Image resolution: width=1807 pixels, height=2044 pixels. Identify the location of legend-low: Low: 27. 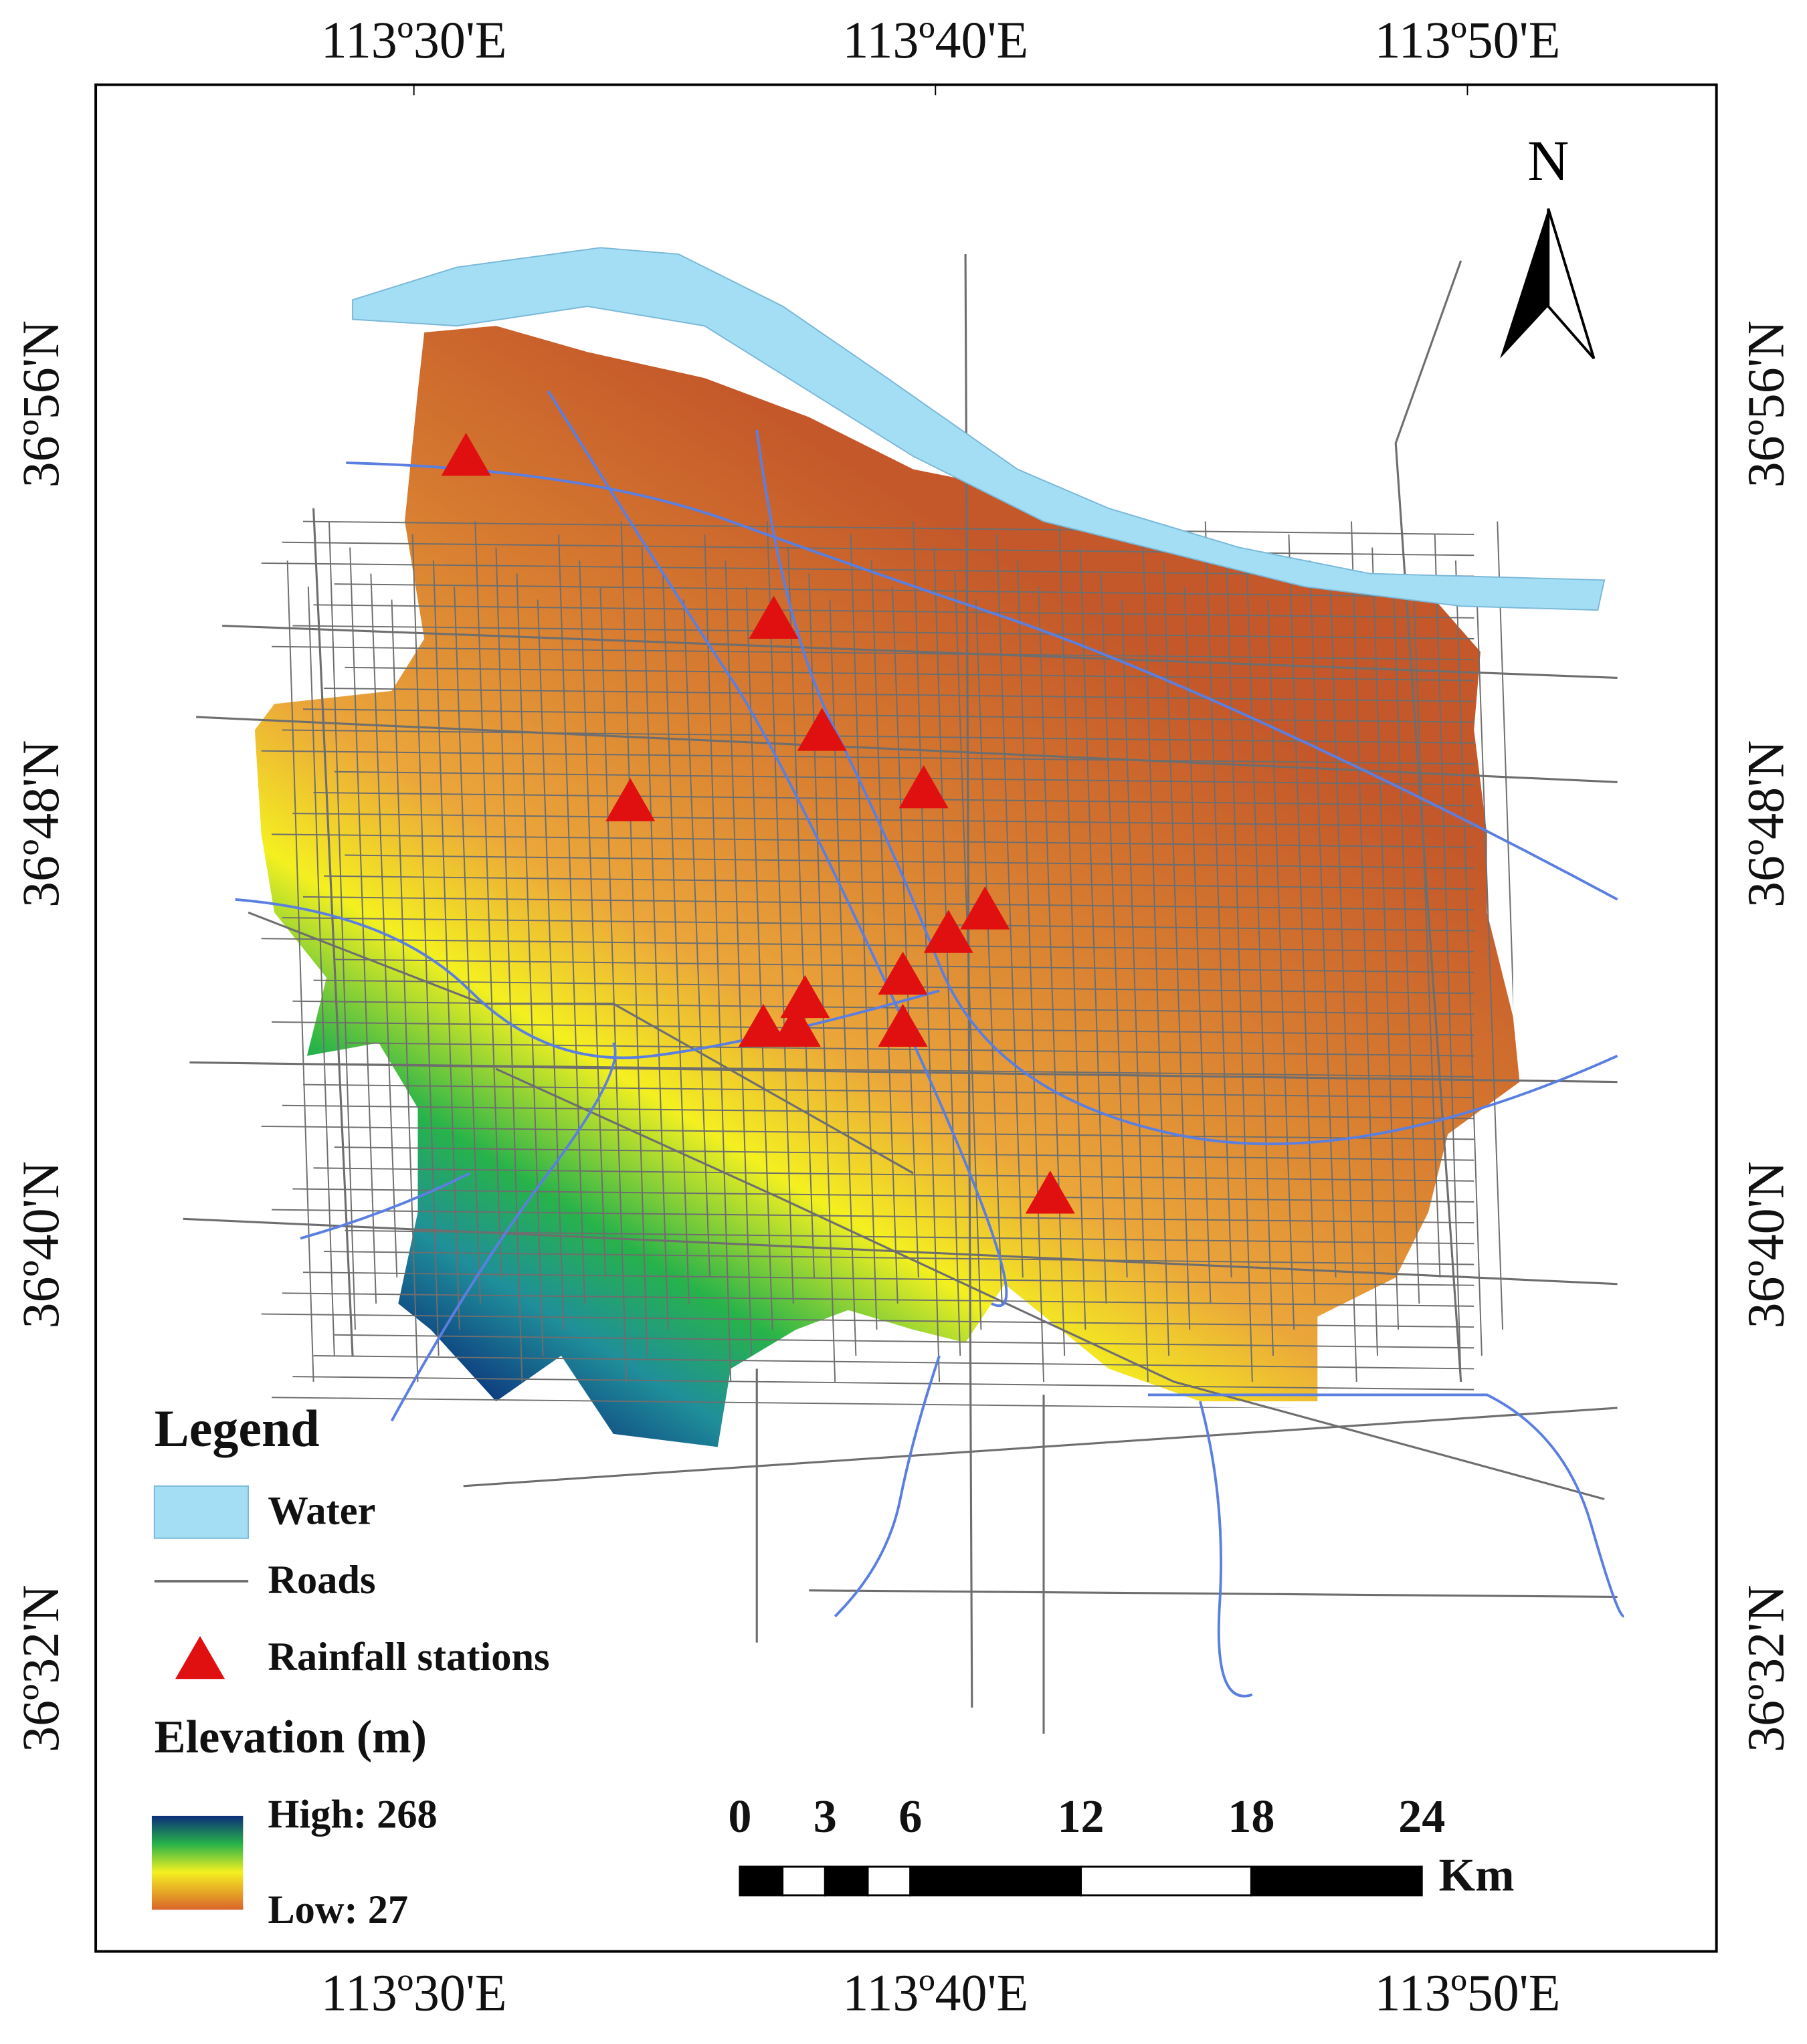
(338, 1909).